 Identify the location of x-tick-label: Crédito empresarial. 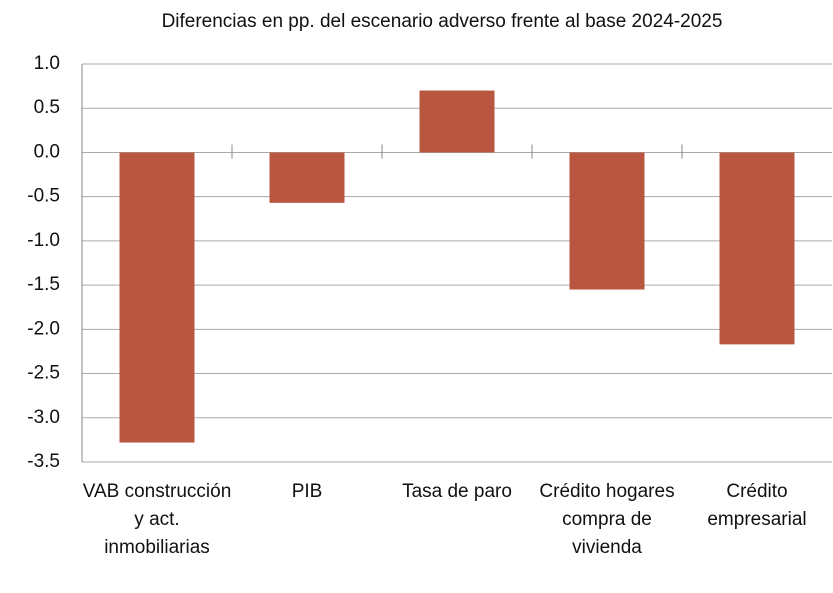
(757, 505).